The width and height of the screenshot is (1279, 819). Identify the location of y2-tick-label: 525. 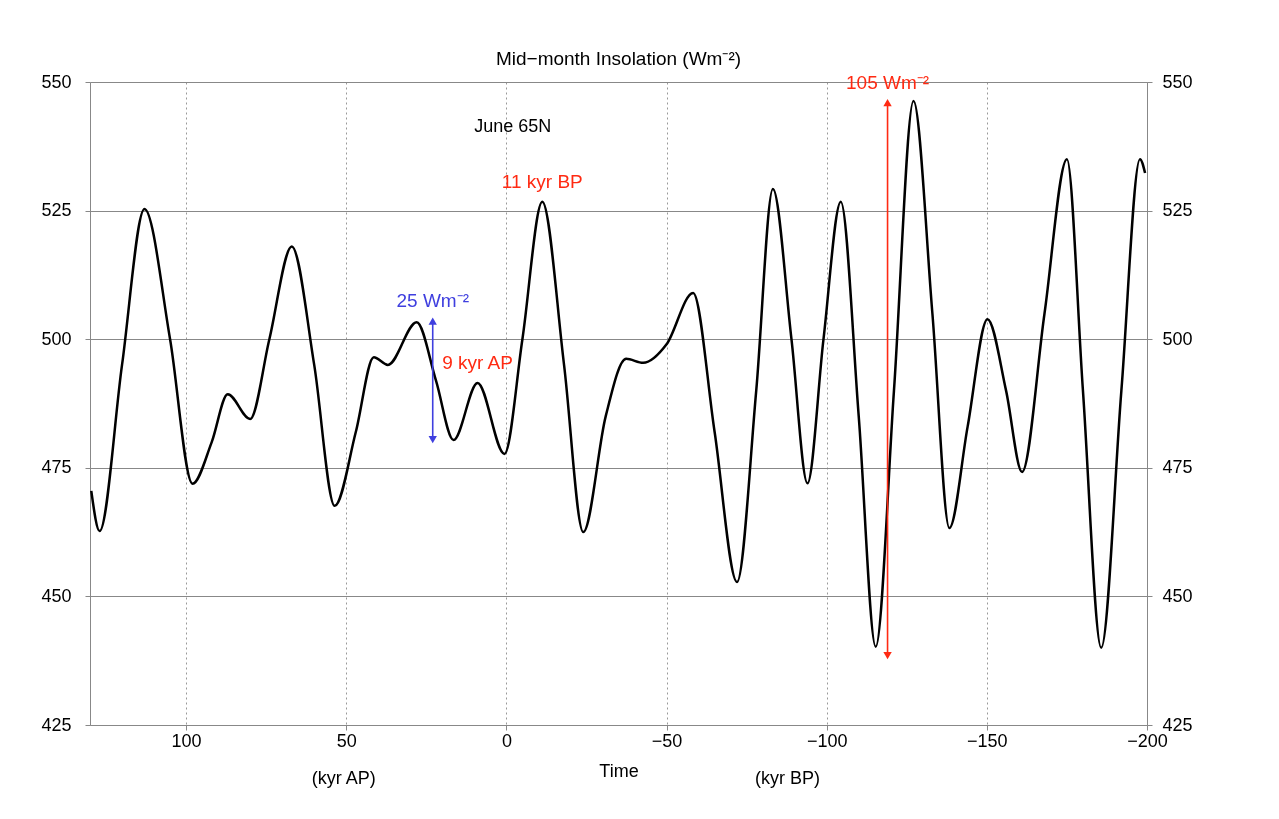
(1177, 210).